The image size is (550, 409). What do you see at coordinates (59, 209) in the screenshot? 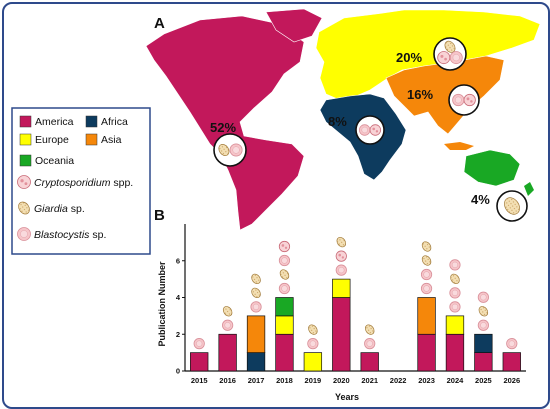
I see `legend-label-giardia: Giardia sp.` at bounding box center [59, 209].